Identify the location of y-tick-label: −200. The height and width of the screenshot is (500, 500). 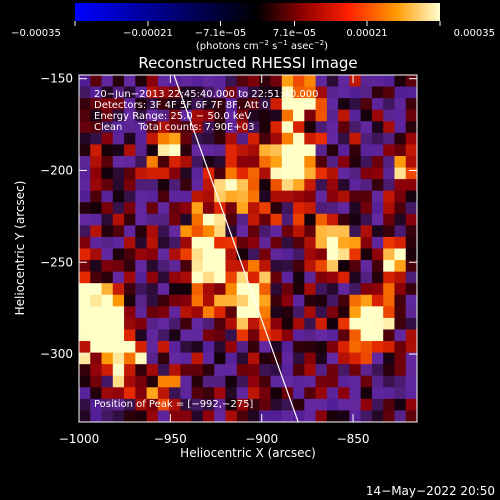
(56, 170).